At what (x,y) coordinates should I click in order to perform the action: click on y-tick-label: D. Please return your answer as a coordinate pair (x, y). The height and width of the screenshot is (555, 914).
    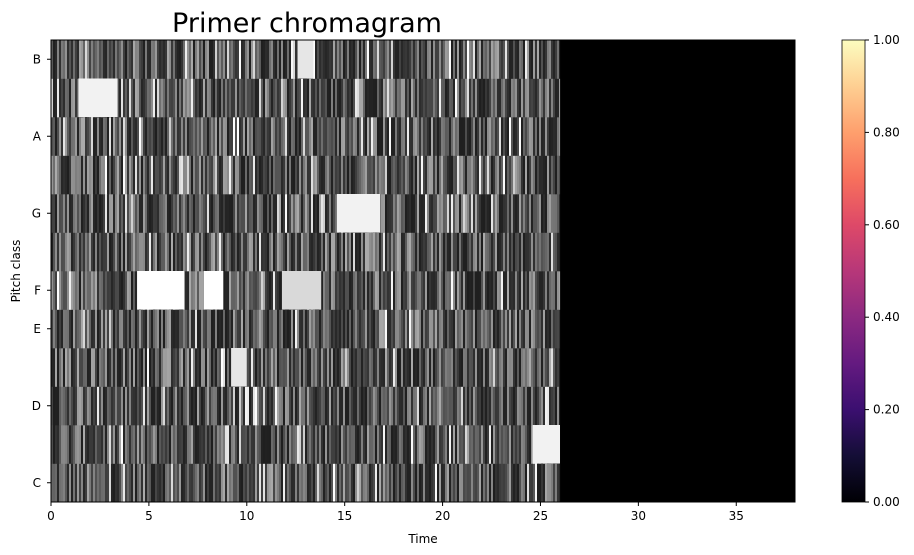
    Looking at the image, I should click on (36, 406).